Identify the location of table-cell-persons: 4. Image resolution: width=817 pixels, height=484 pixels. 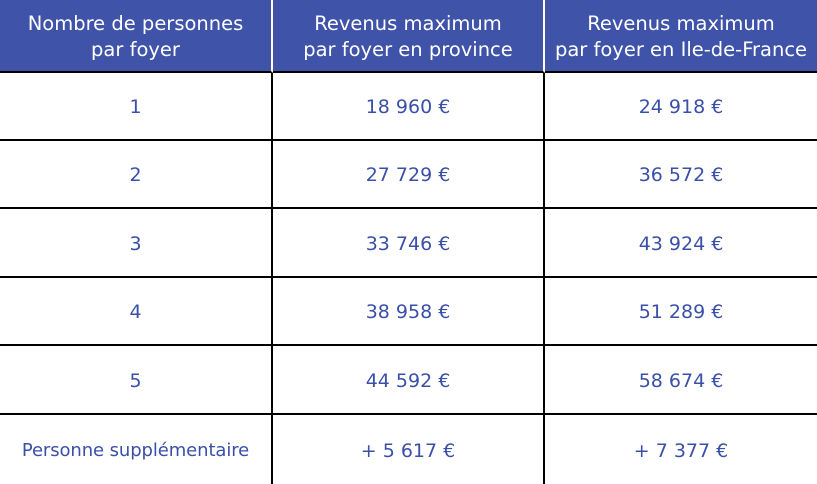
(136, 312).